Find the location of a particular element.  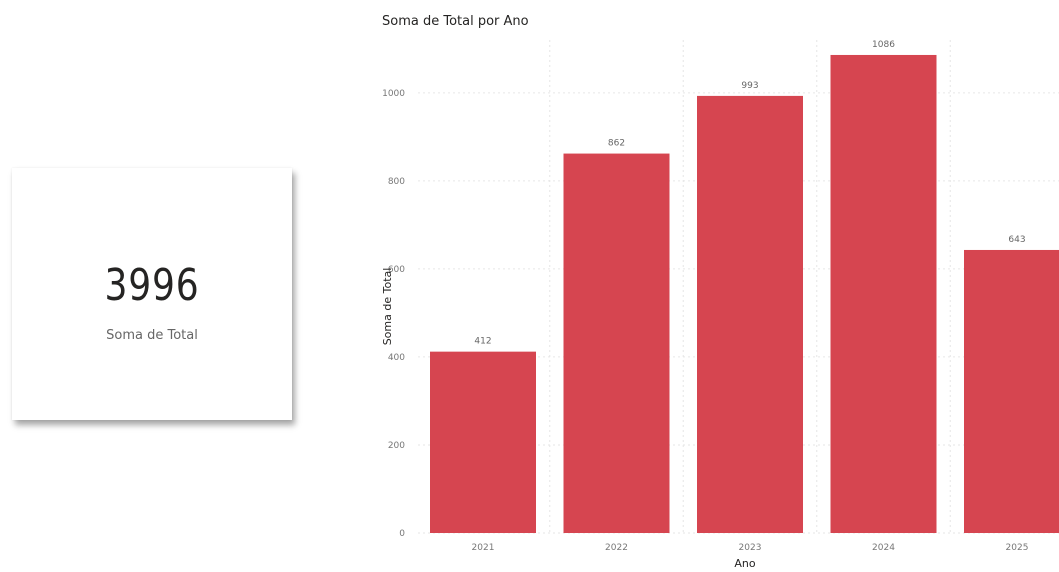

y-tick-label: 0 is located at coordinates (402, 534).